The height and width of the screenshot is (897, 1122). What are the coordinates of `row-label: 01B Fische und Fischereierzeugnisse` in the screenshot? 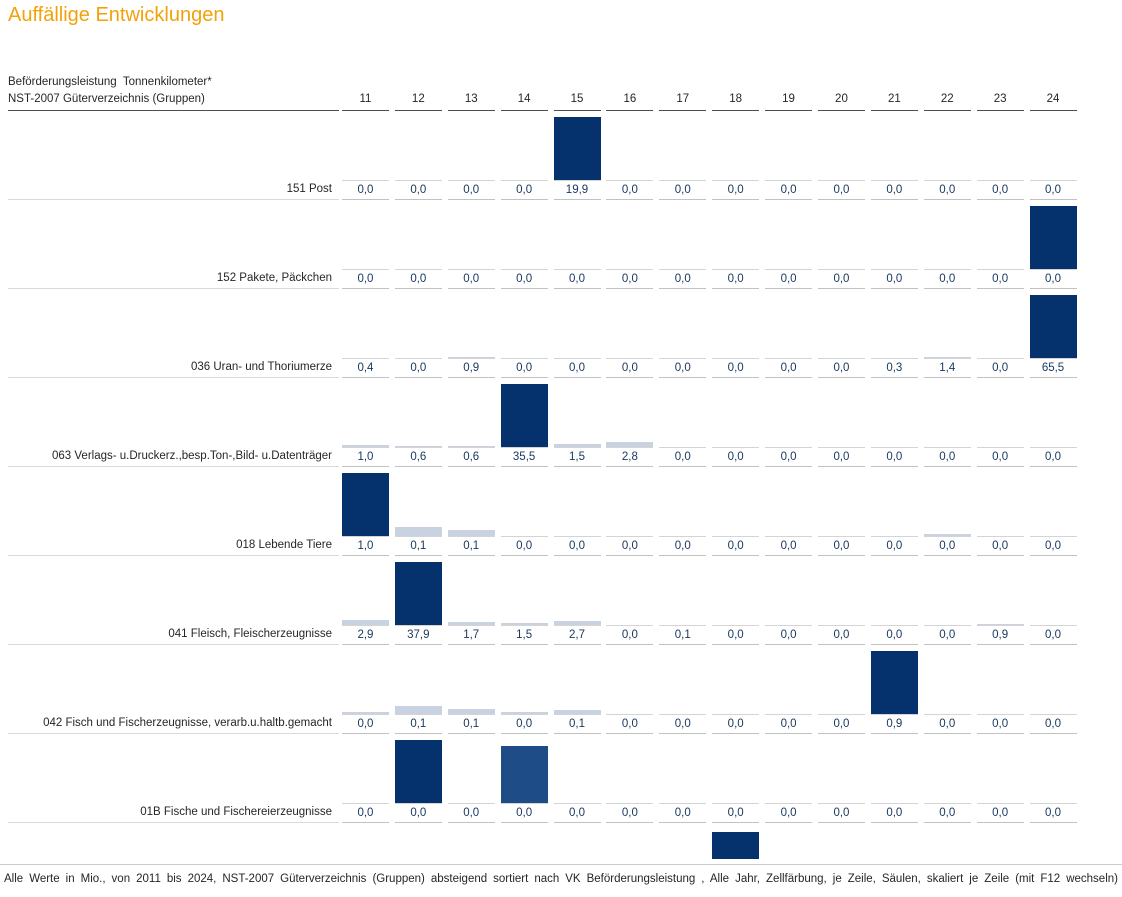 It's located at (173, 778).